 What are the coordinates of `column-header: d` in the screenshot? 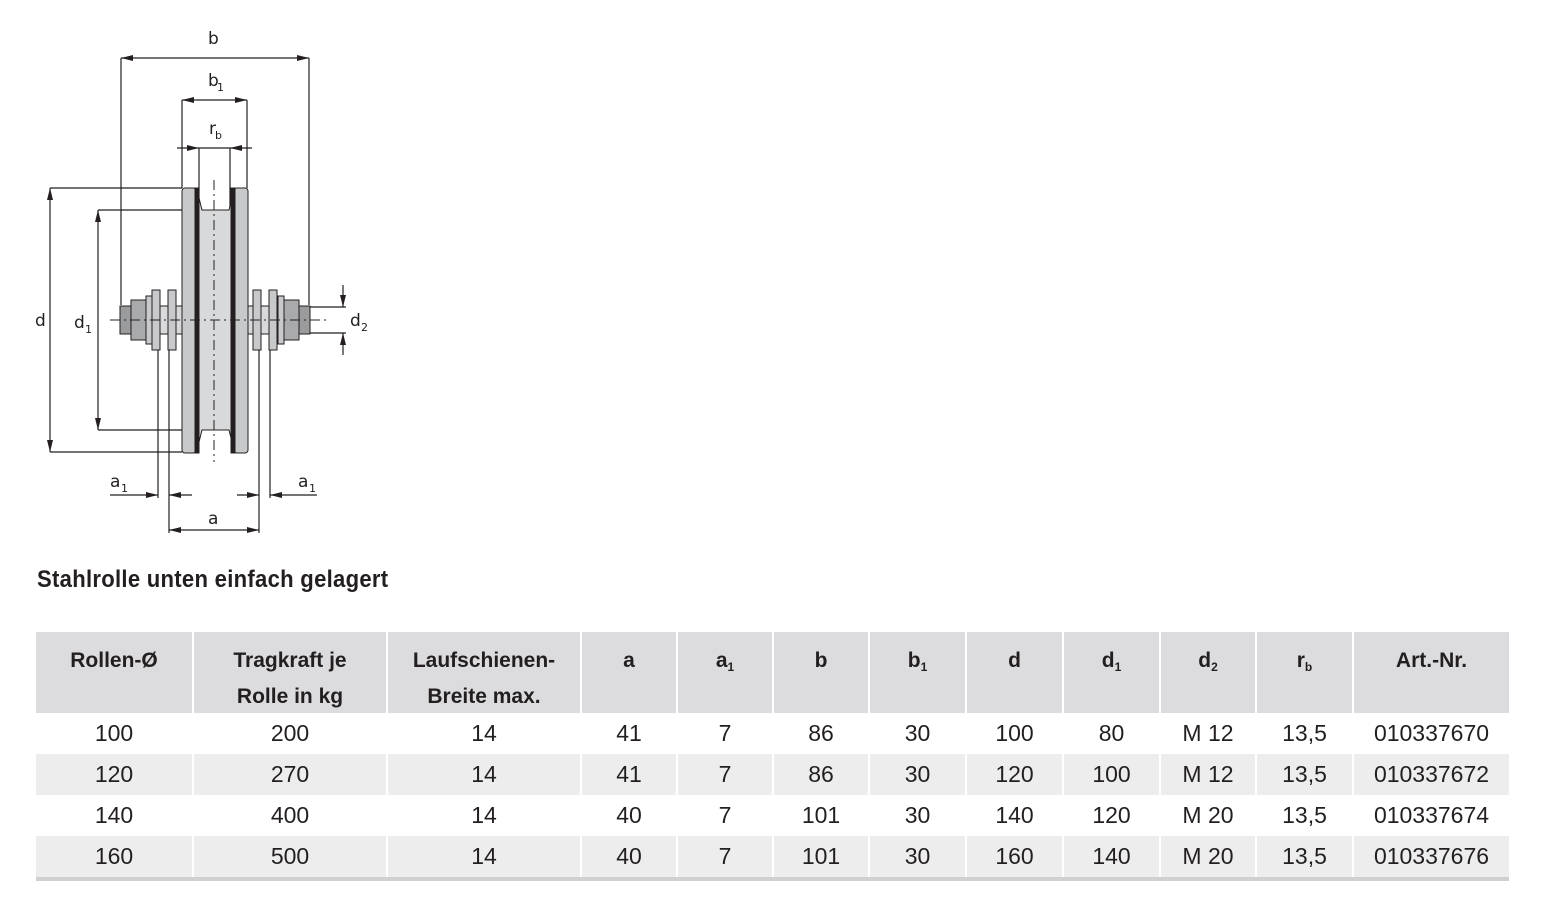 It's located at (1014, 672).